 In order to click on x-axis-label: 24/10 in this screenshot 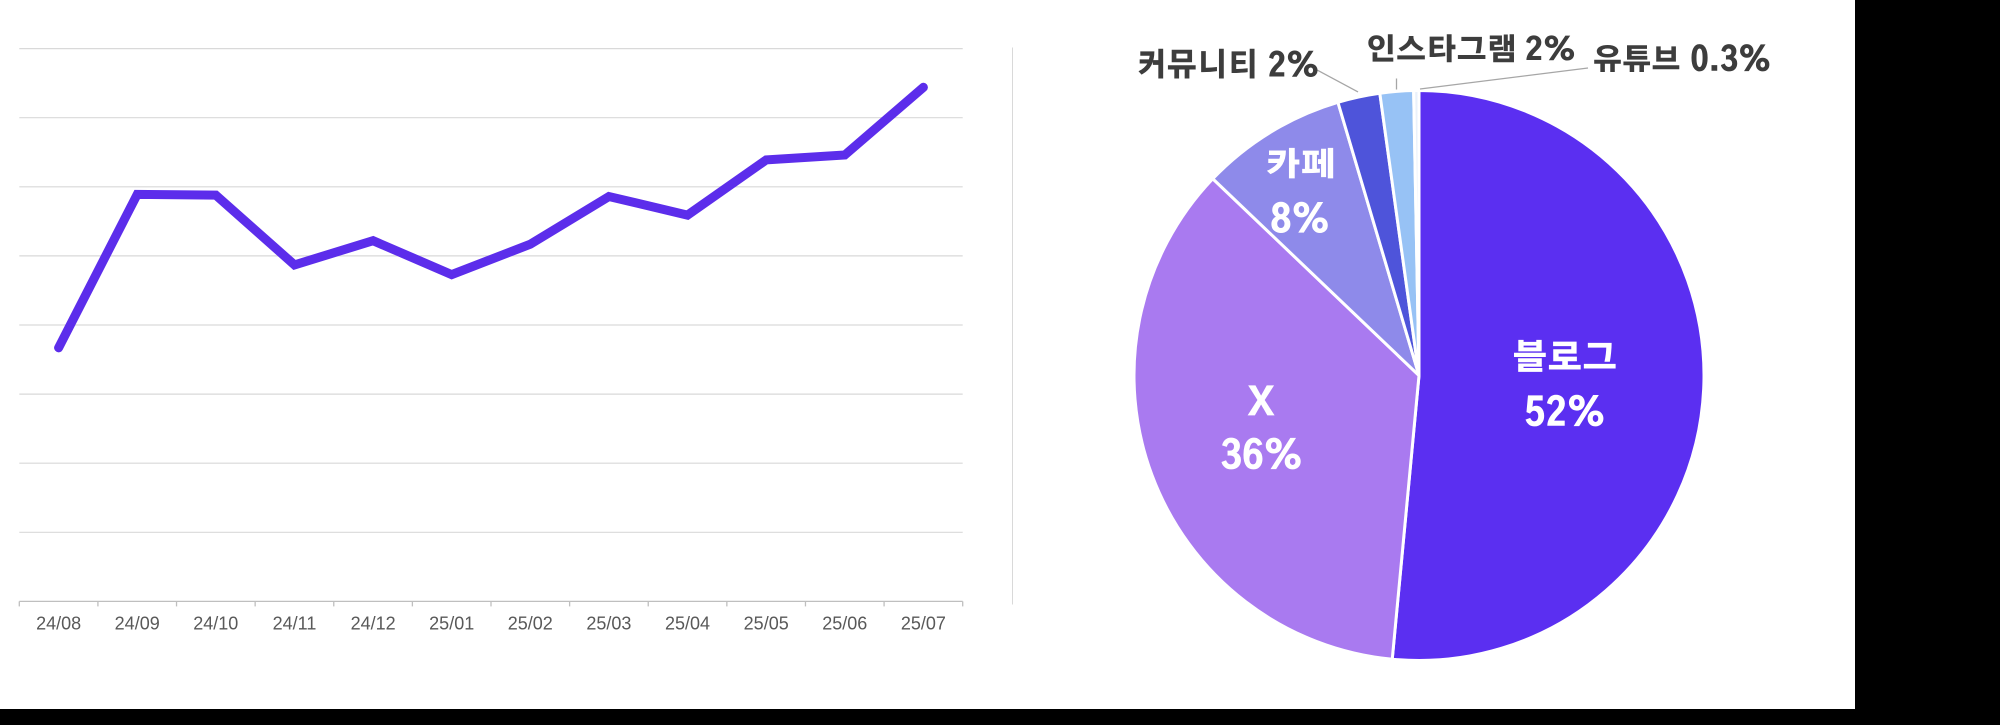, I will do `click(215, 624)`.